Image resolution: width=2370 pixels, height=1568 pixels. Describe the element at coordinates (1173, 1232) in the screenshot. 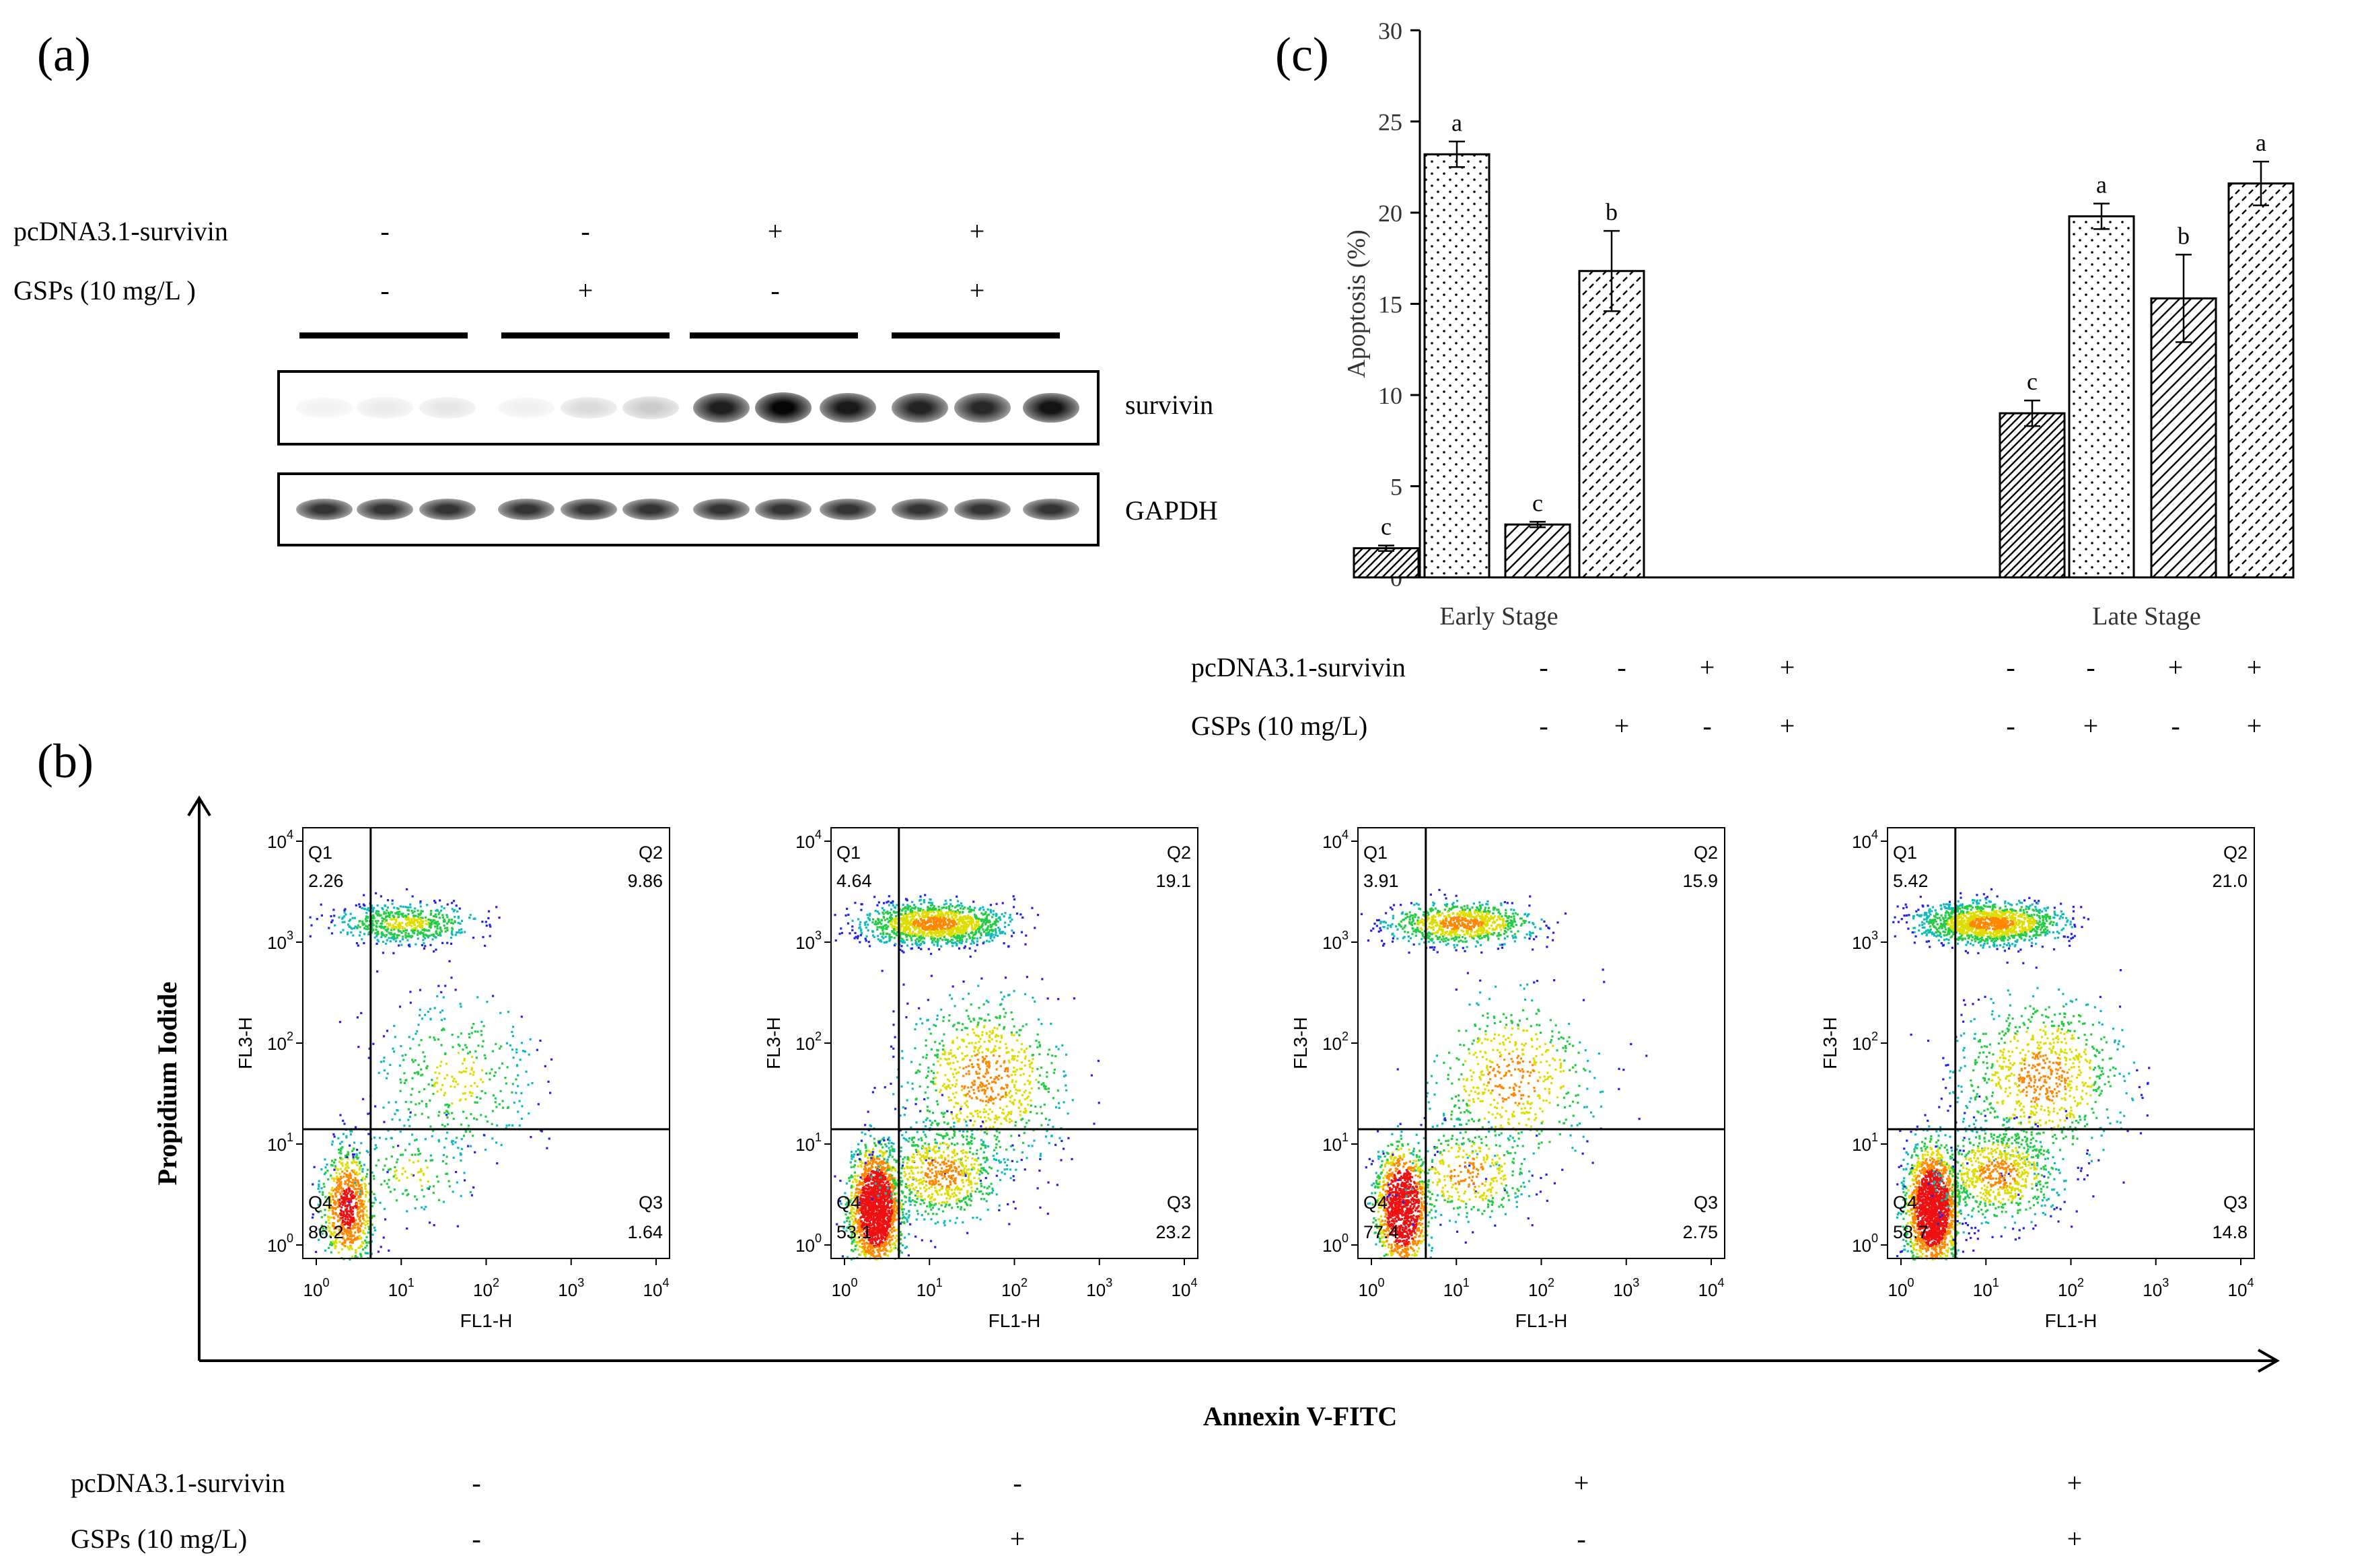

I see `quadrant-value-q3: 23.2` at that location.